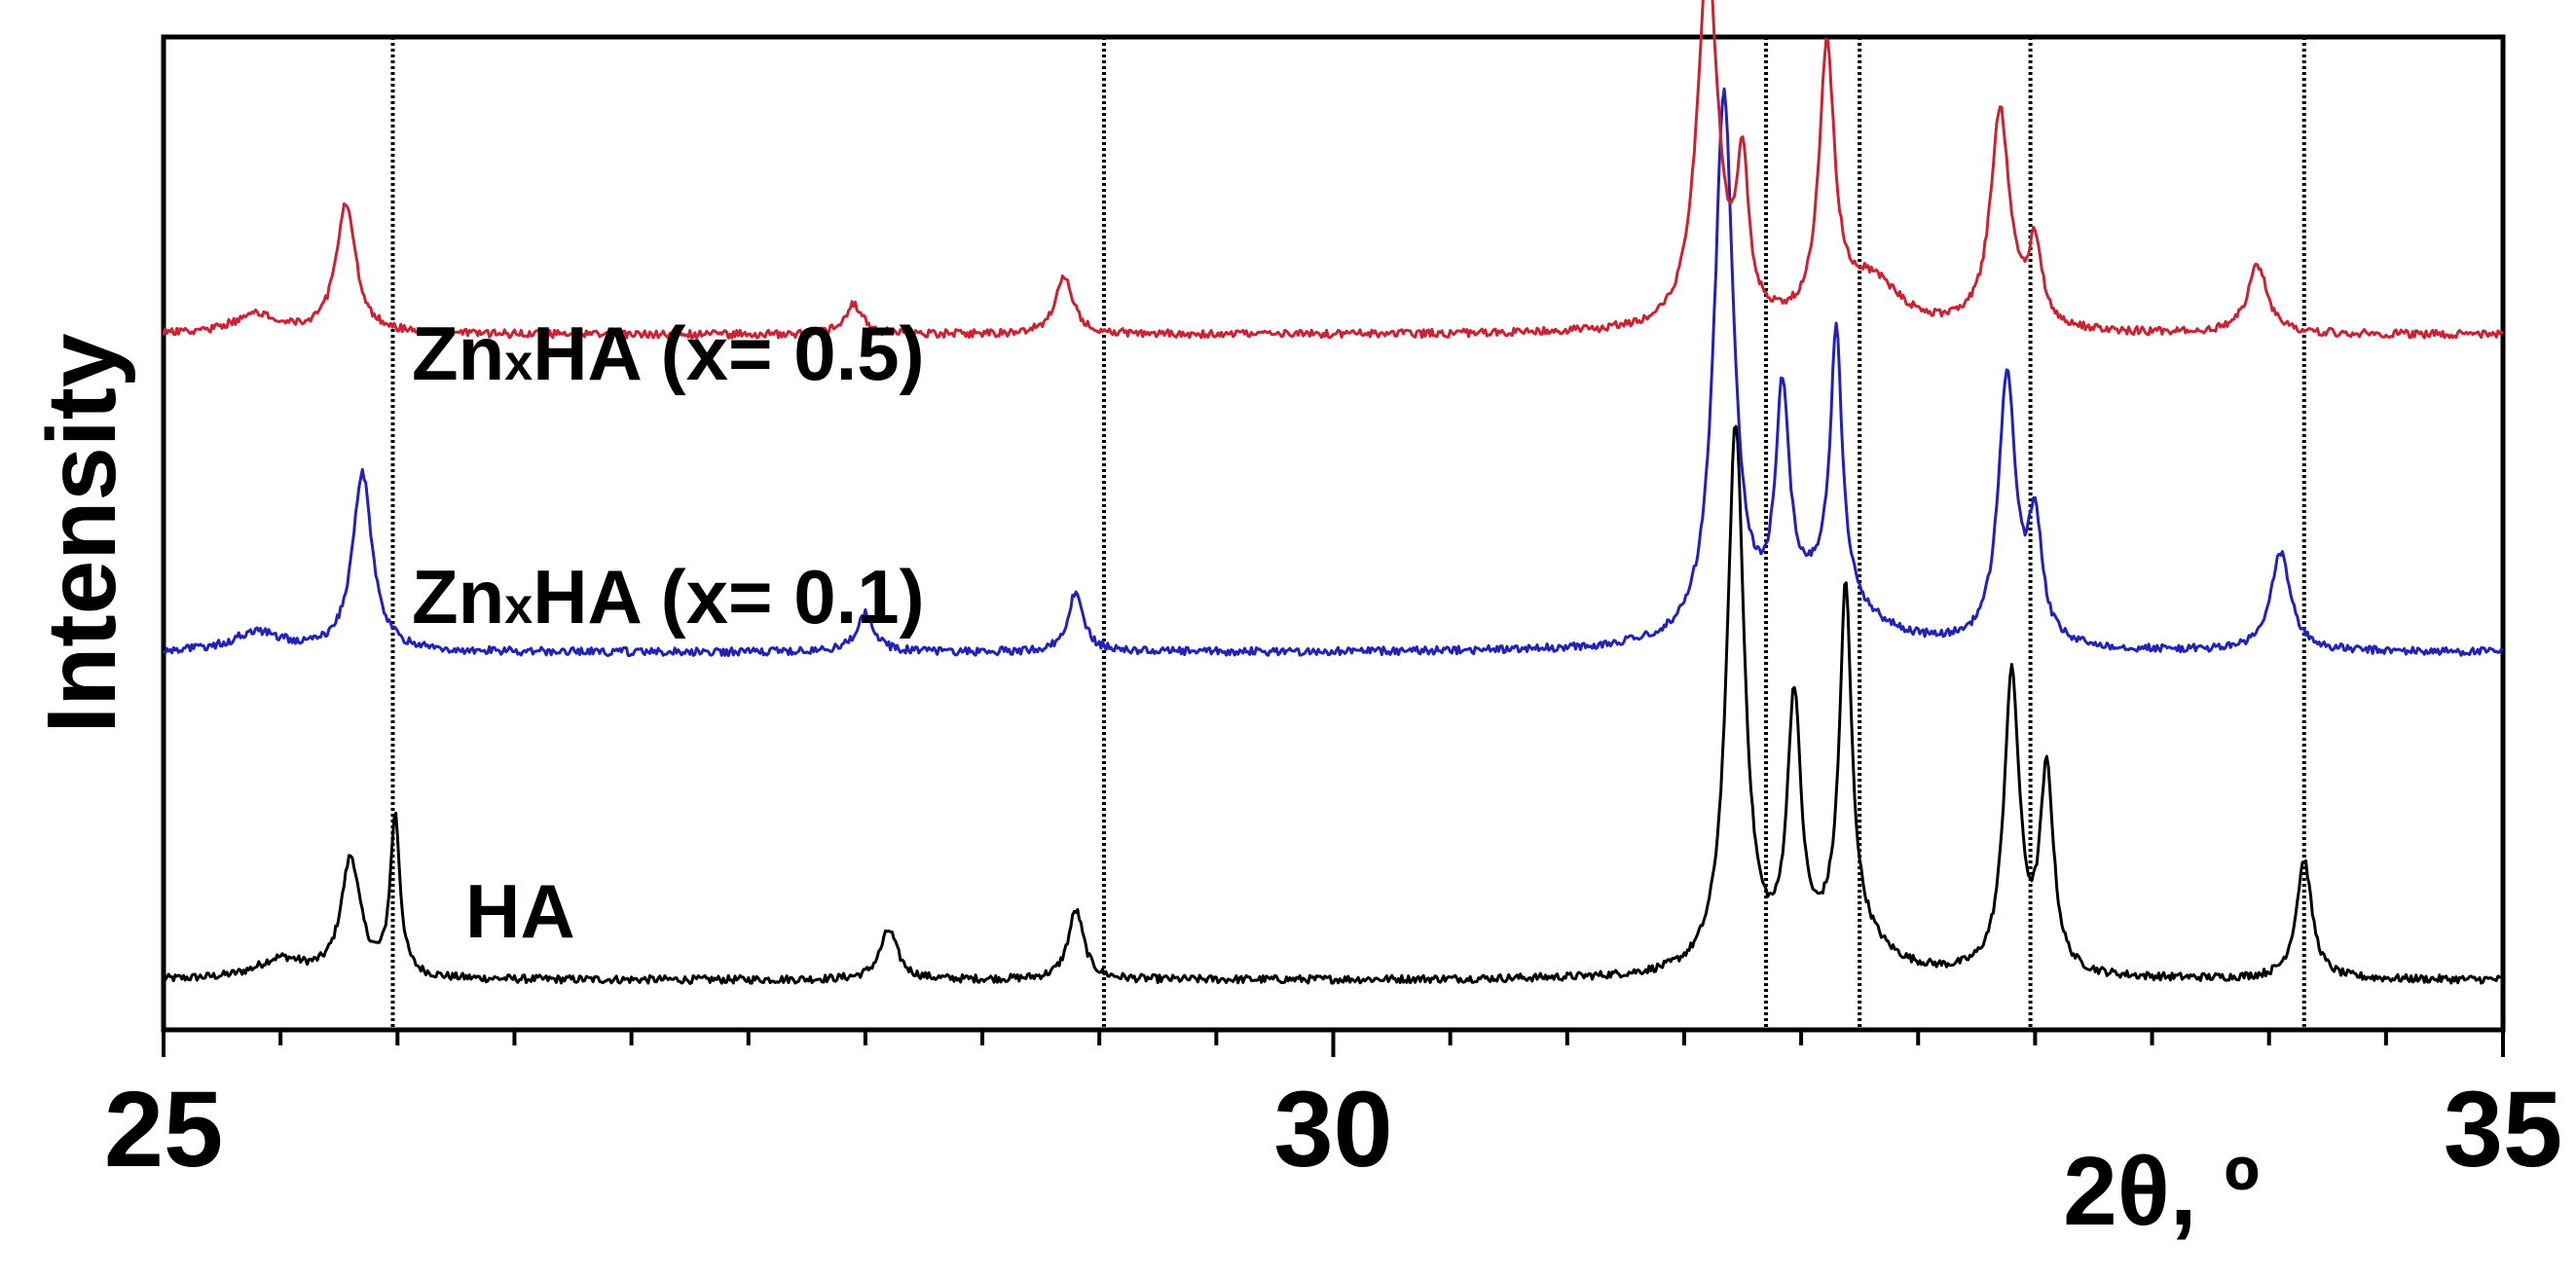 The height and width of the screenshot is (1280, 2576). What do you see at coordinates (458, 353) in the screenshot?
I see `series-label-x05-part1: Zn` at bounding box center [458, 353].